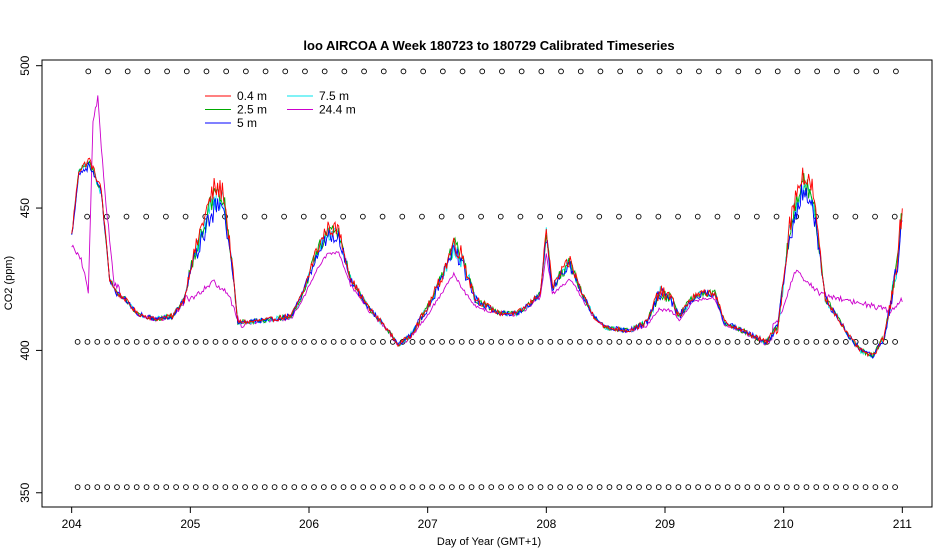  What do you see at coordinates (280, 109) in the screenshot?
I see `legend: 0.4 m2.5 m5 m 7.5 m24.4 m` at bounding box center [280, 109].